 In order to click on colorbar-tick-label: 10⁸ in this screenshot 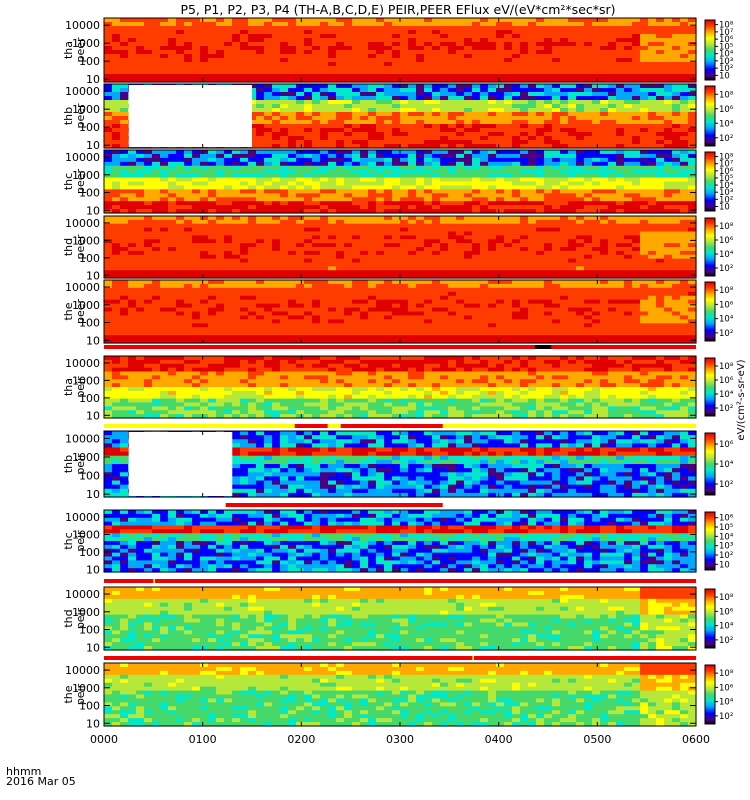, I will do `click(726, 26)`.